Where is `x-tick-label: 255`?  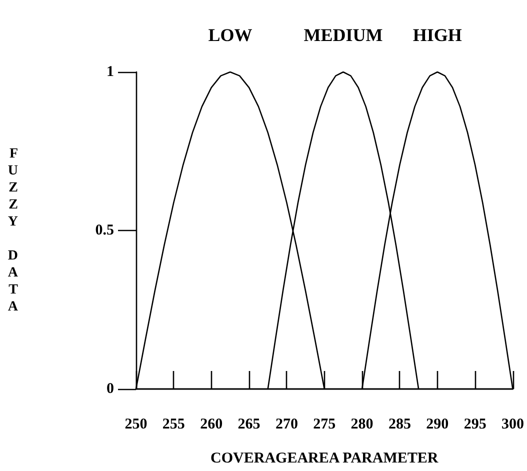 x-tick-label: 255 is located at coordinates (173, 424).